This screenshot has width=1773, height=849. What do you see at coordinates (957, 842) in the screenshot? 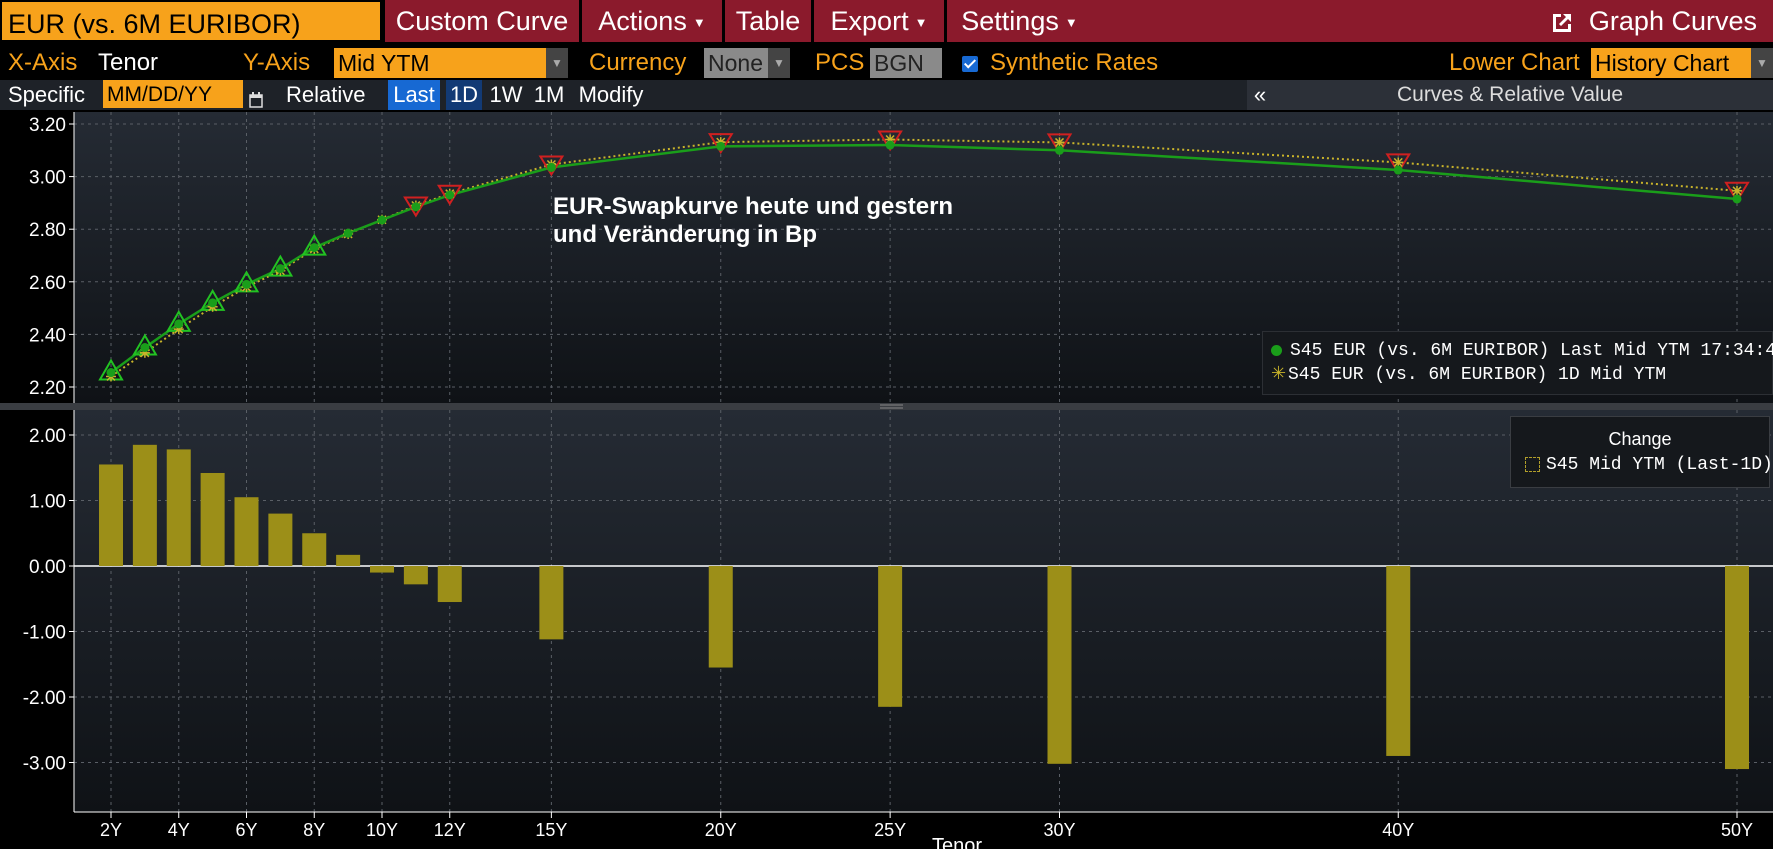
I see `xaxis-title: Tenor` at bounding box center [957, 842].